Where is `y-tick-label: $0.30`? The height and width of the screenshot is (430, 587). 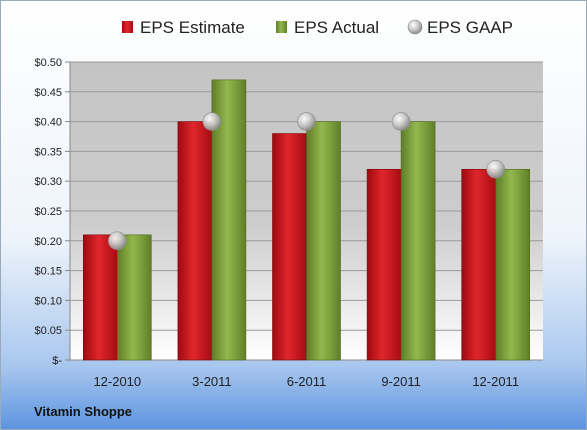 y-tick-label: $0.30 is located at coordinates (48, 182).